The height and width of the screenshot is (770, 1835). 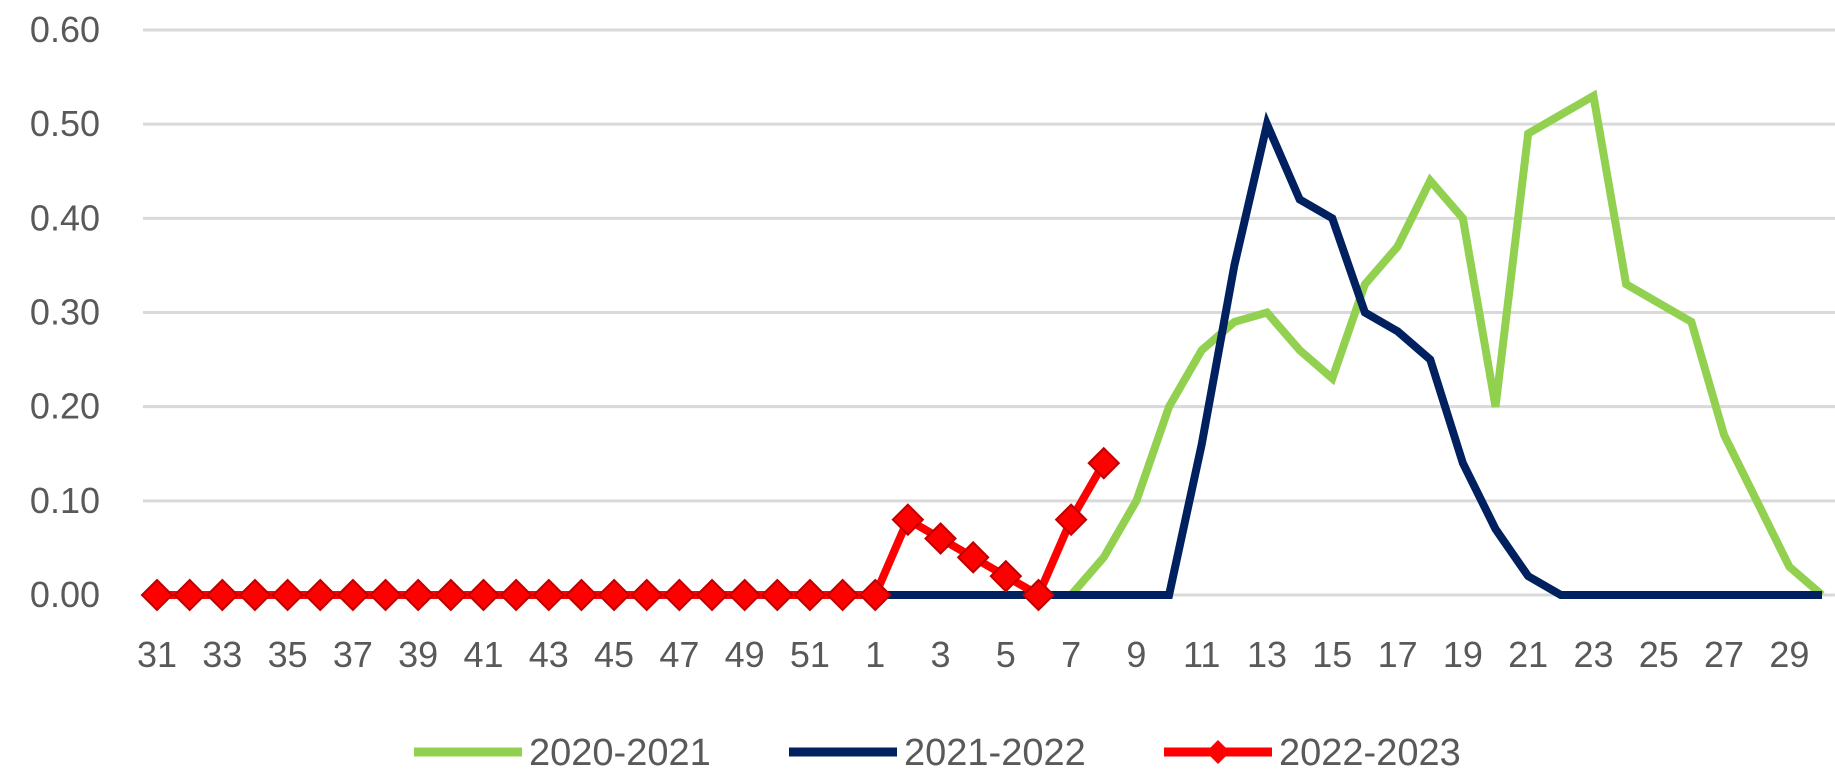 I want to click on series-line-2022-2023, so click(x=632, y=531).